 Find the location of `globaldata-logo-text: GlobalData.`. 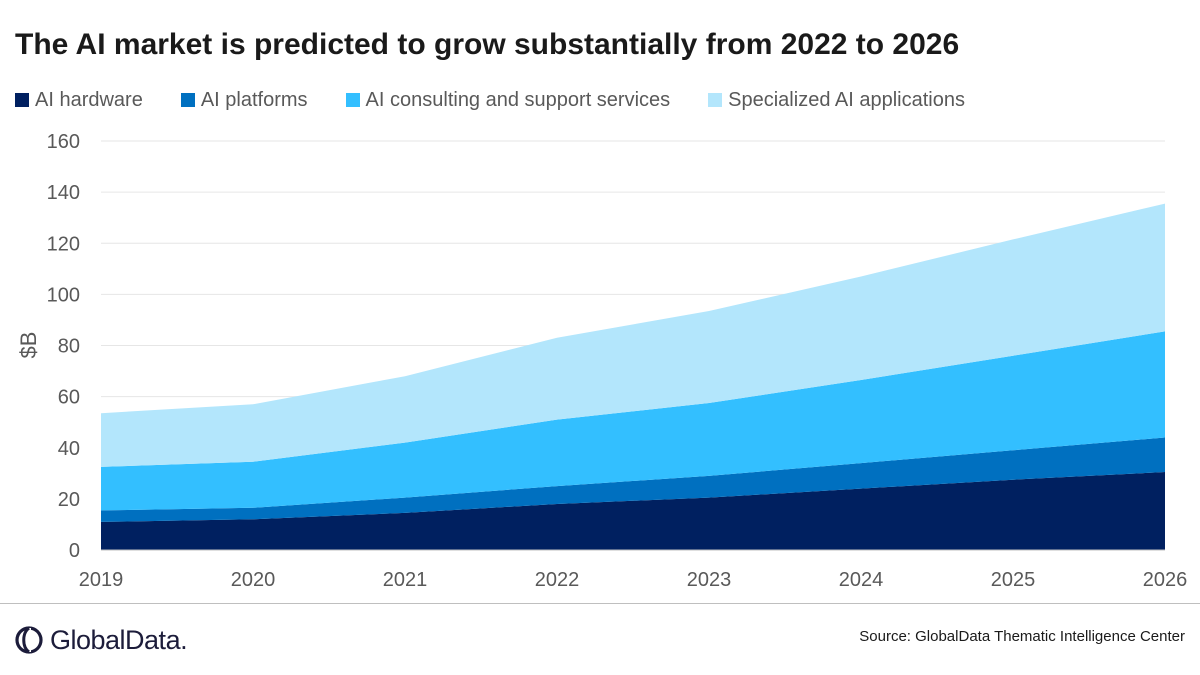

globaldata-logo-text: GlobalData. is located at coordinates (119, 639).